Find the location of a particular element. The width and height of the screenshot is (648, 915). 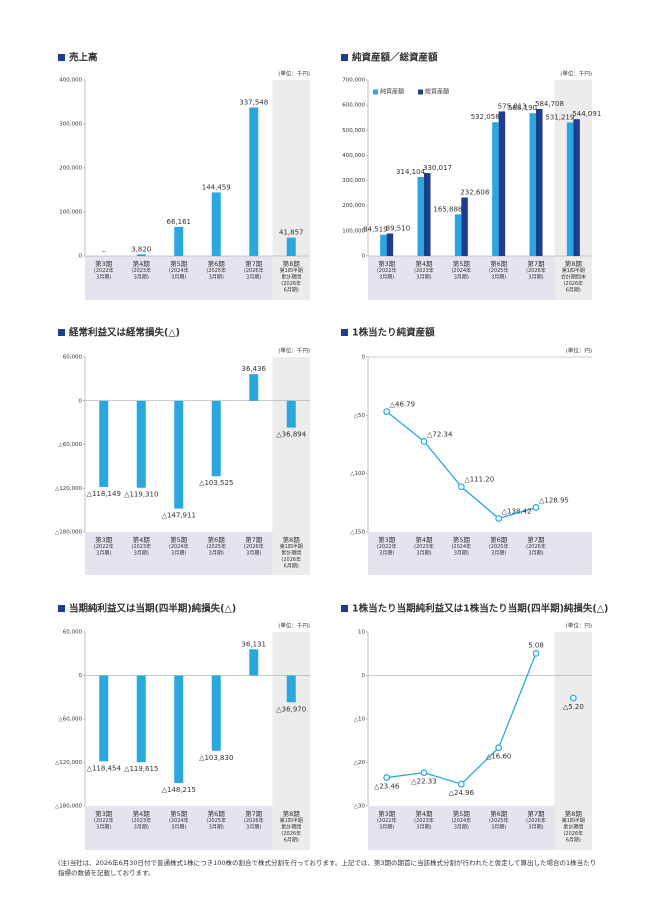

value-label: △5.20 is located at coordinates (573, 707).